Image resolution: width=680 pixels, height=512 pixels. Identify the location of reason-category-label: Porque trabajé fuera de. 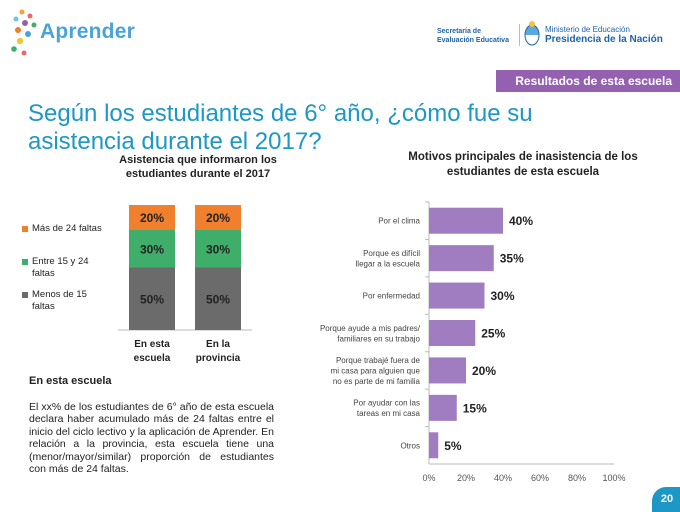
(378, 360).